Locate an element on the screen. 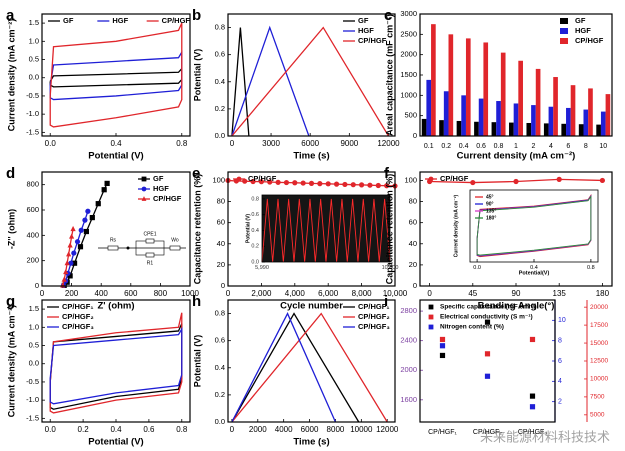 This screenshot has height=451, width=625. y-tick-label: 60 is located at coordinates (221, 222).